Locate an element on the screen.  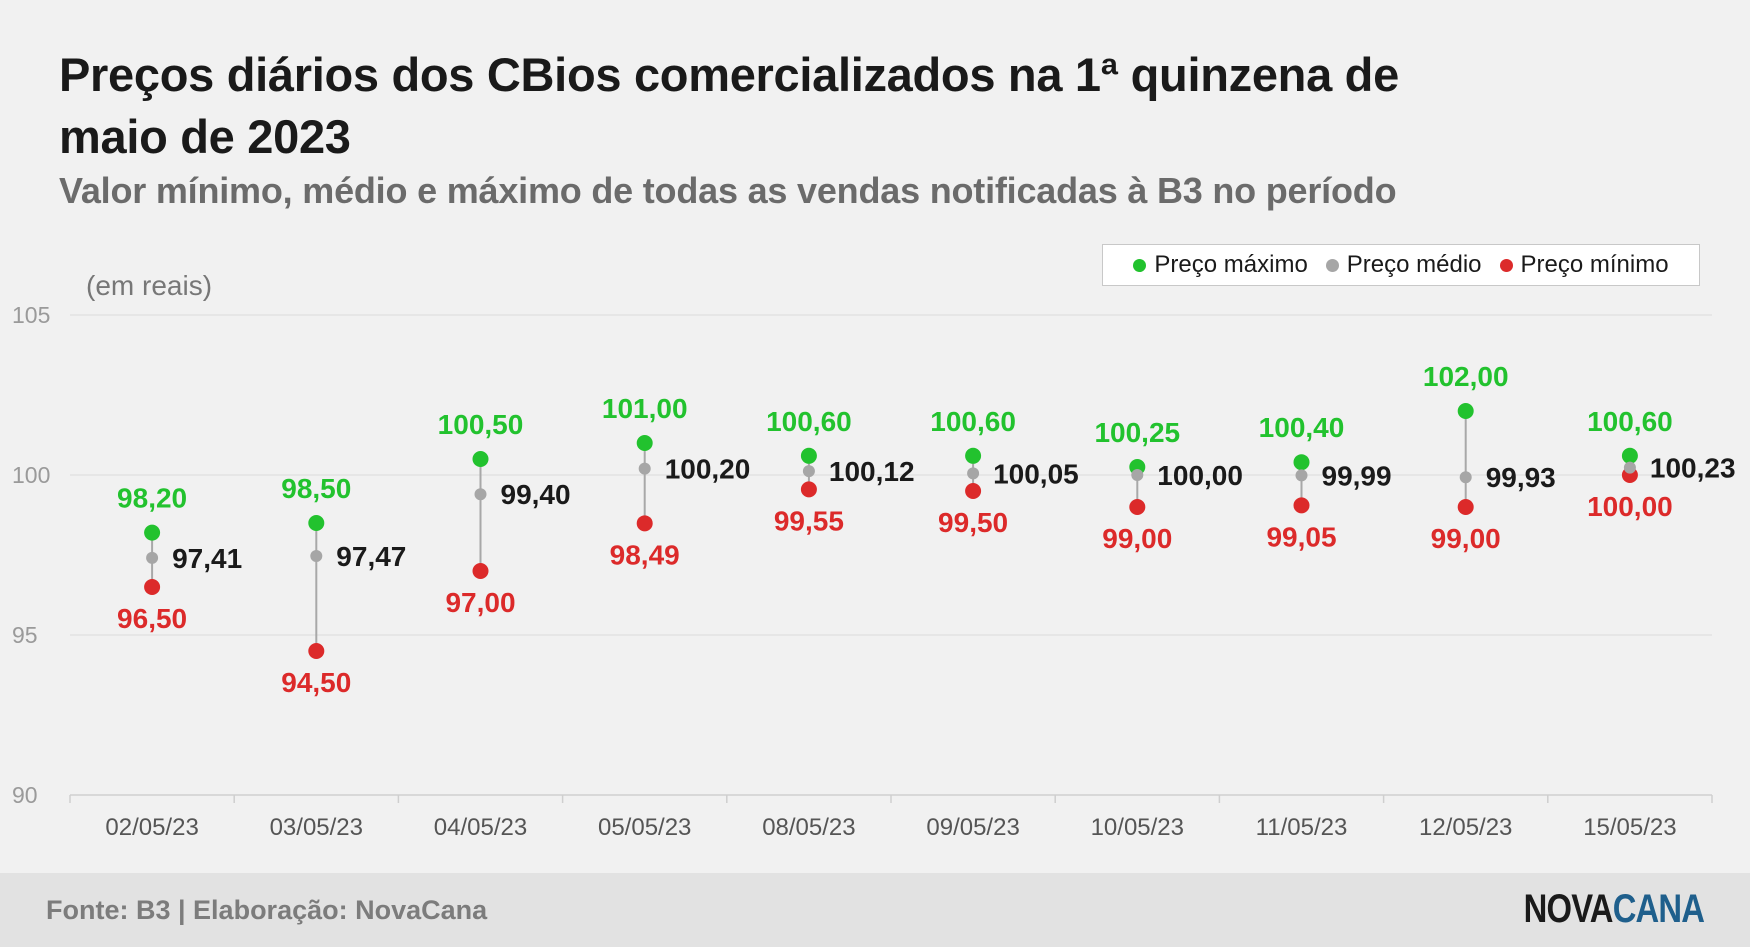
x-tick-label: 05/05/23 is located at coordinates (644, 827).